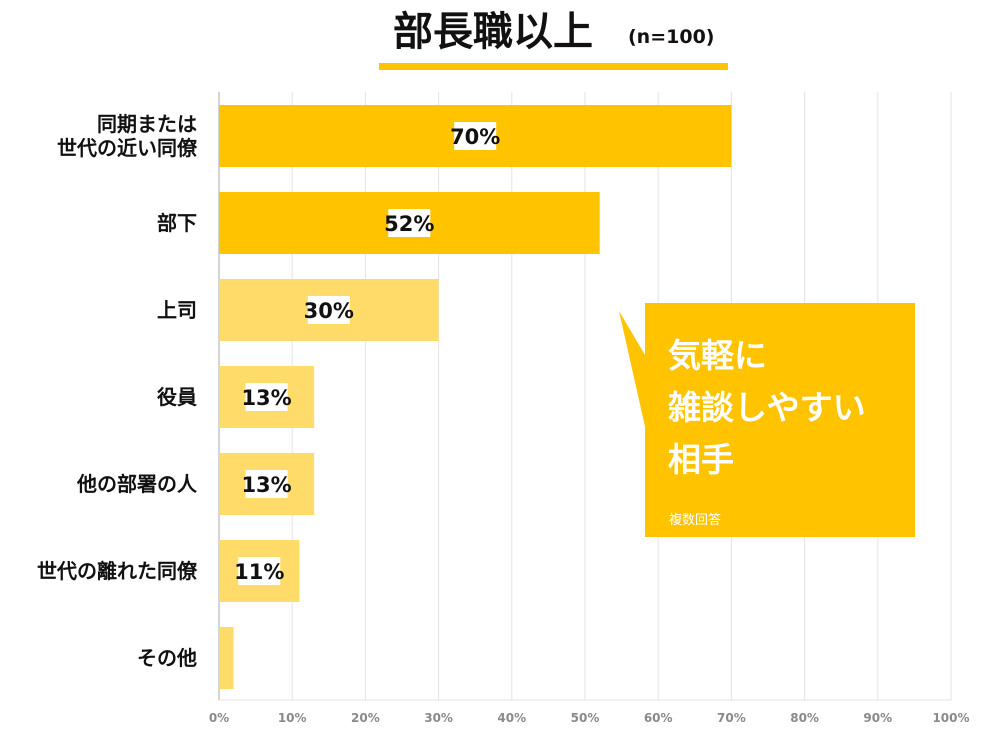  I want to click on value-label: 52%, so click(409, 224).